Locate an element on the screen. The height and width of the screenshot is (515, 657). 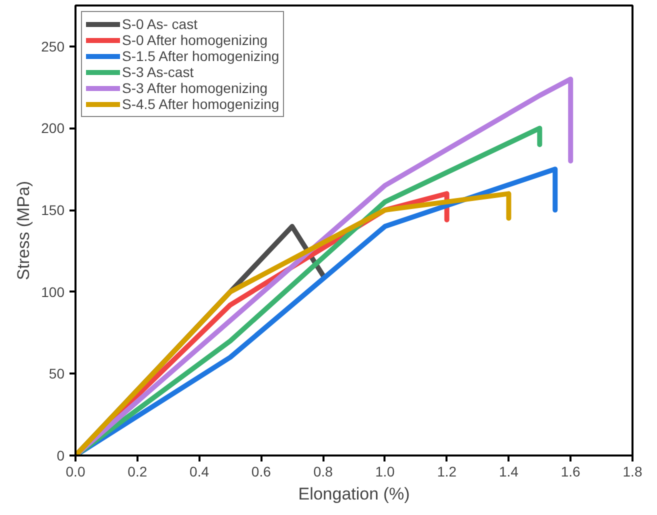
x-tick-label: 1.6 is located at coordinates (570, 472).